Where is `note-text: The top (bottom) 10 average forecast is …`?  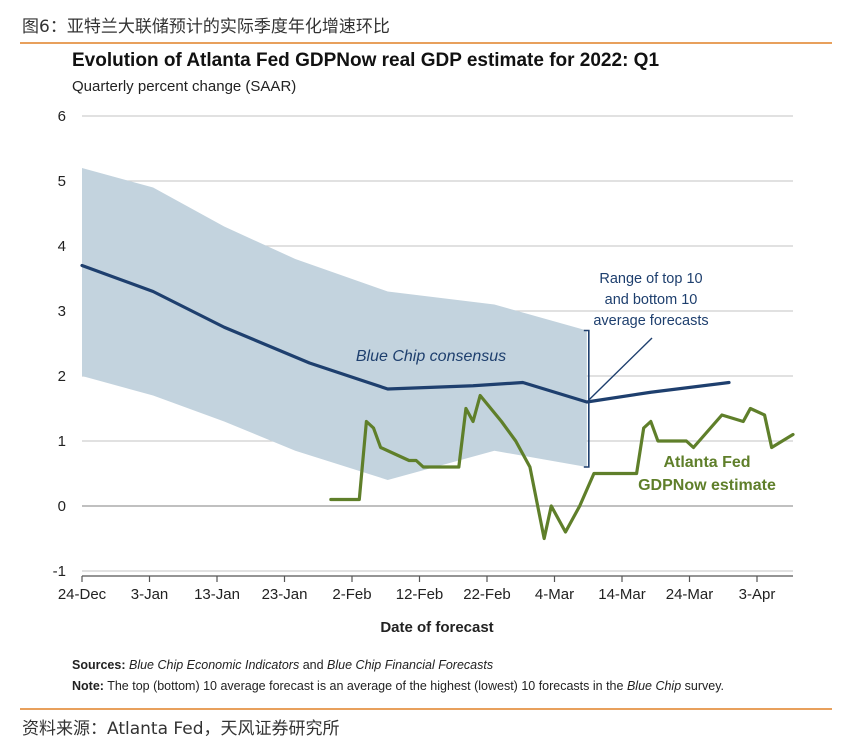
note-text: The top (bottom) 10 average forecast is … is located at coordinates (365, 686).